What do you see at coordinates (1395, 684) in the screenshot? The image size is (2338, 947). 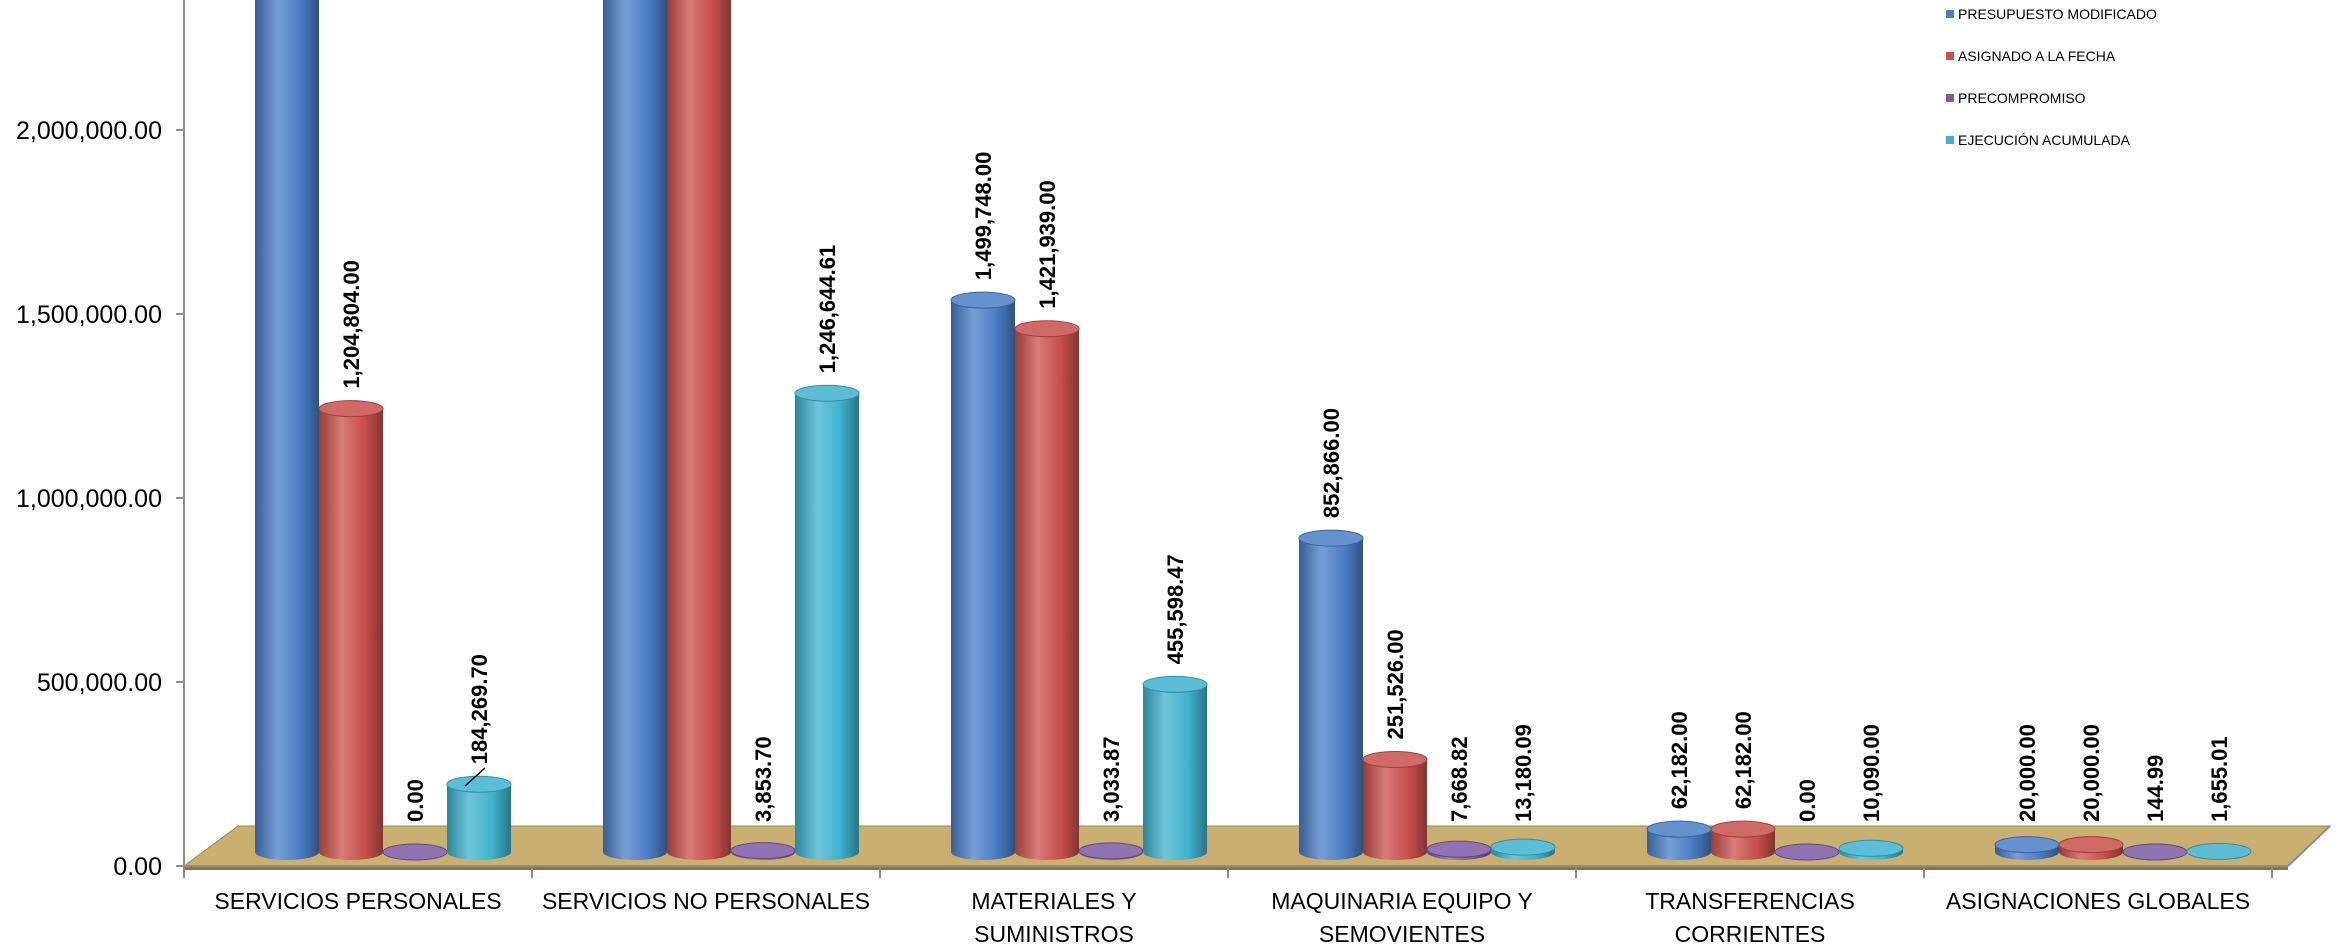 I see `data-label: 251,526.00` at bounding box center [1395, 684].